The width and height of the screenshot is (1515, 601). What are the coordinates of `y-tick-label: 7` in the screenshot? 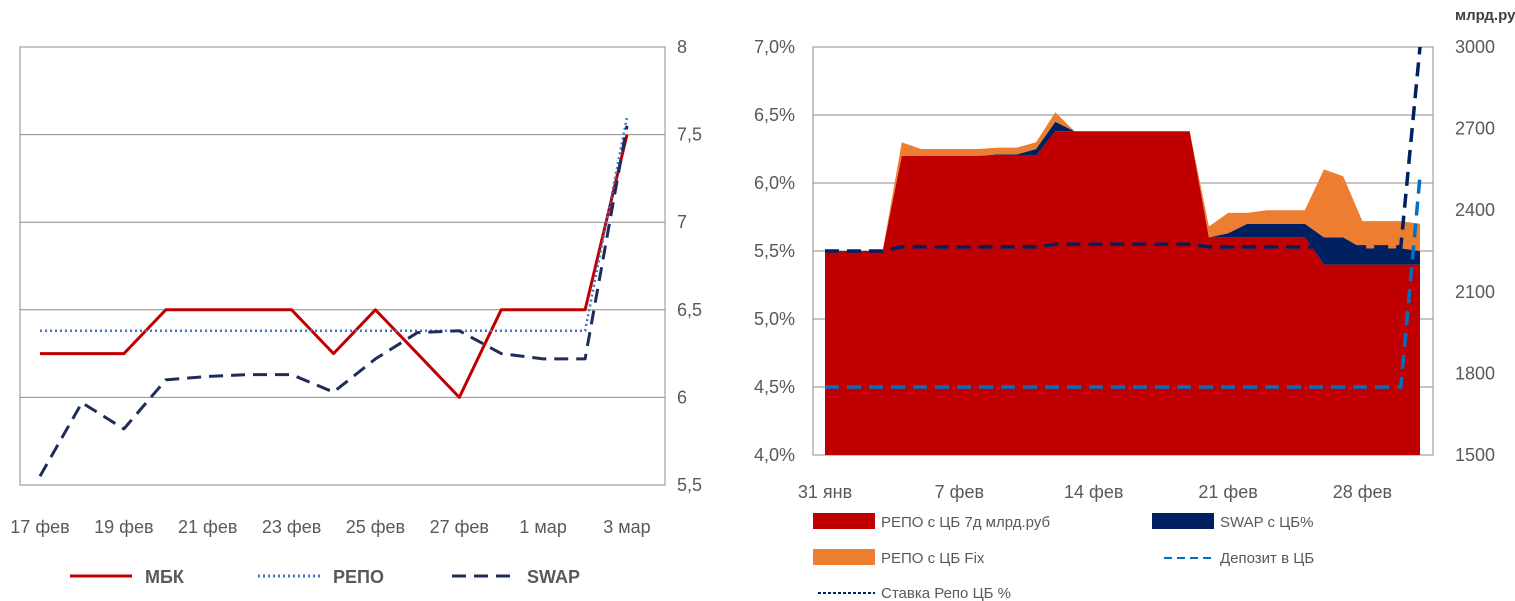 It's located at (682, 222).